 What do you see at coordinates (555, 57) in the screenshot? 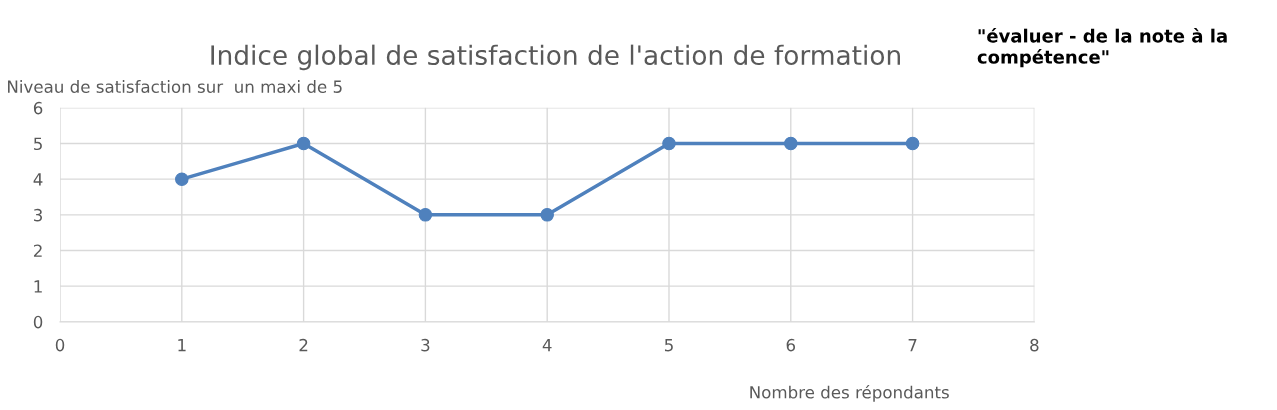
I see `chart-title: Indice global de satisfaction de l'action de formation` at bounding box center [555, 57].